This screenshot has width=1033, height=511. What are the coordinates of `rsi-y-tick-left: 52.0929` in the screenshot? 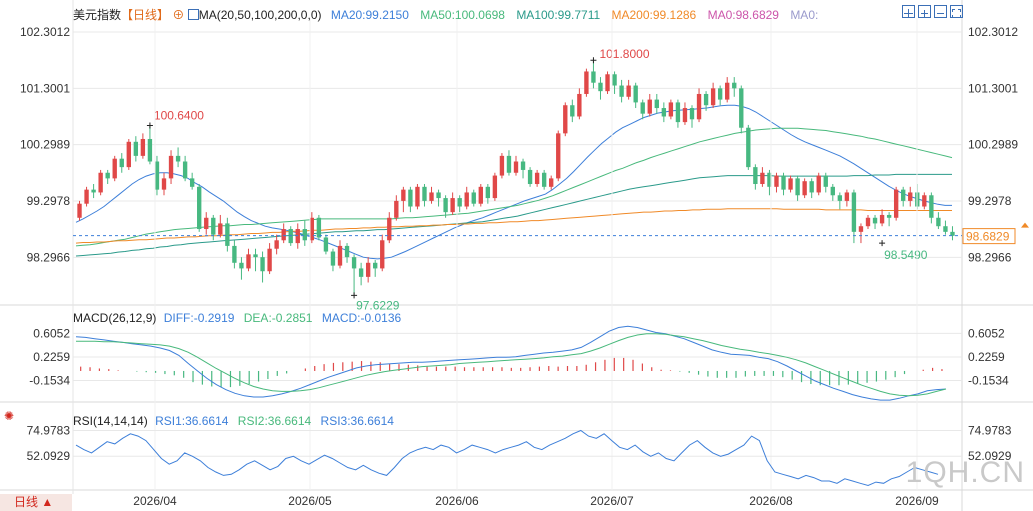 It's located at (49, 456).